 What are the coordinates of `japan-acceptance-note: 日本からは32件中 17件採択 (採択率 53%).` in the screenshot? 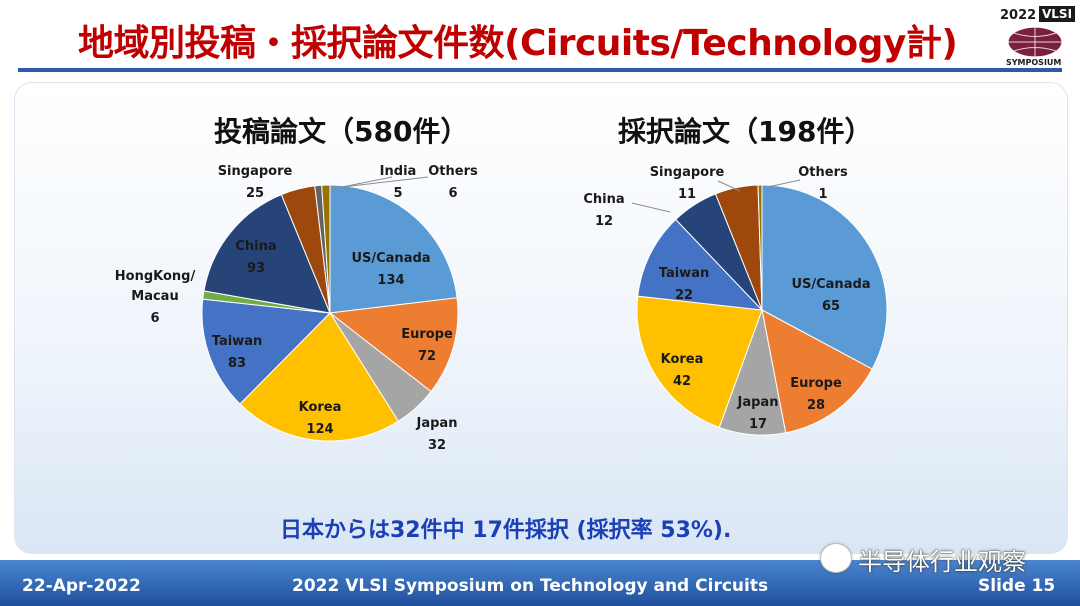 It's located at (506, 530).